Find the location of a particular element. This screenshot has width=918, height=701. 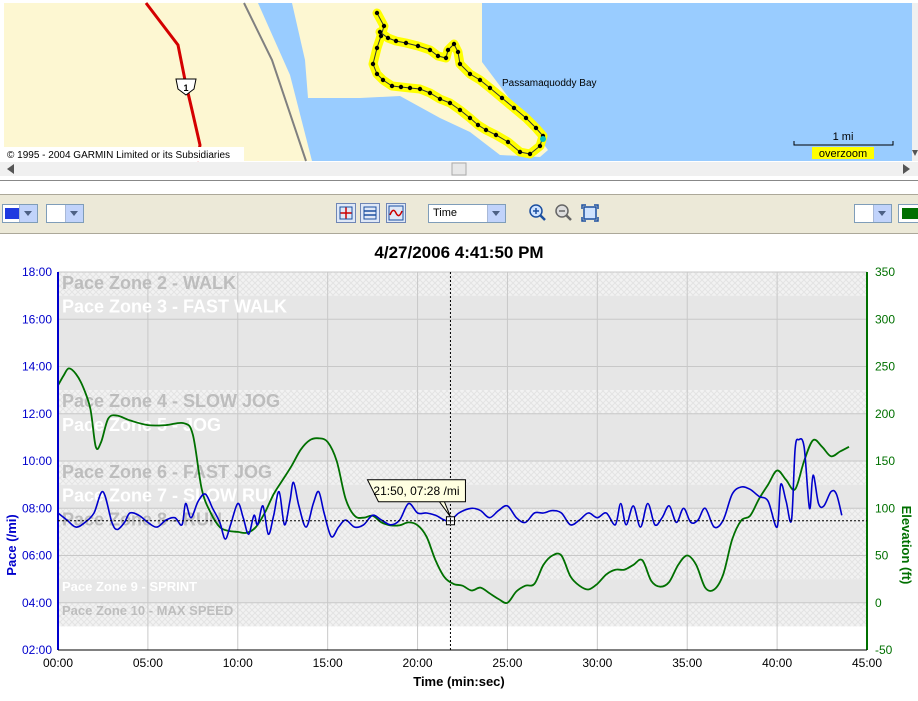

y-right-tick-label: 150 is located at coordinates (885, 461).